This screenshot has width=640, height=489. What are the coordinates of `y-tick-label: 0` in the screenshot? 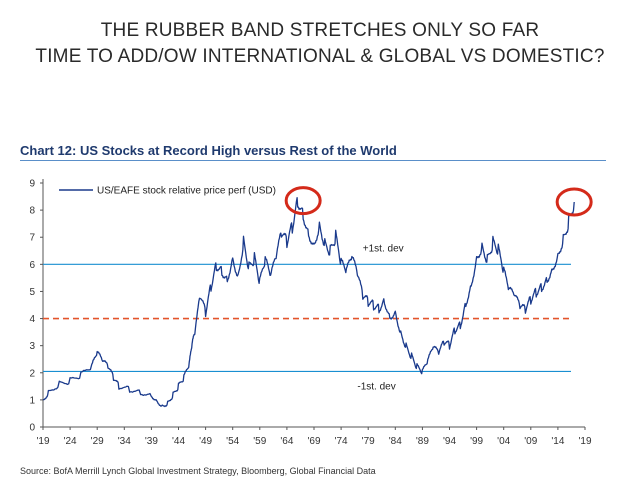 It's located at (32, 428).